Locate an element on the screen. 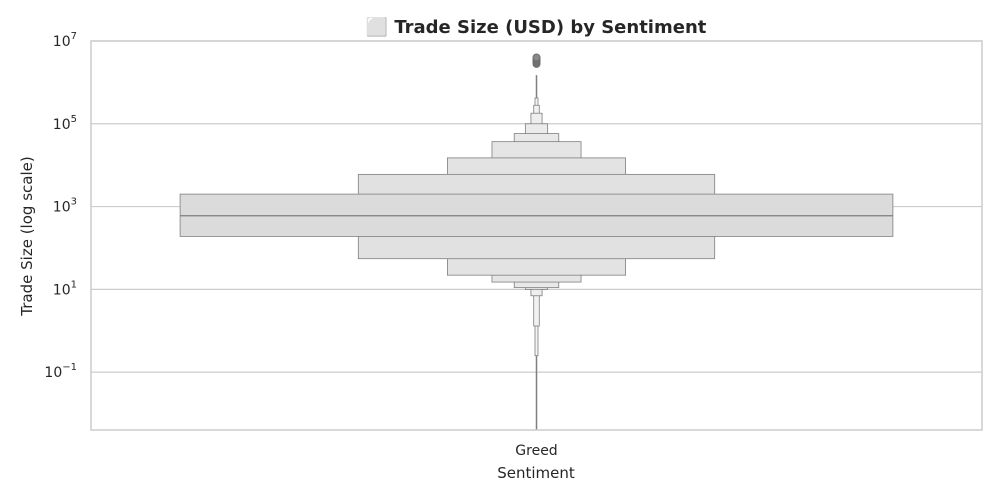 The width and height of the screenshot is (1000, 500). y-tick-label: 10¹ is located at coordinates (65, 288).